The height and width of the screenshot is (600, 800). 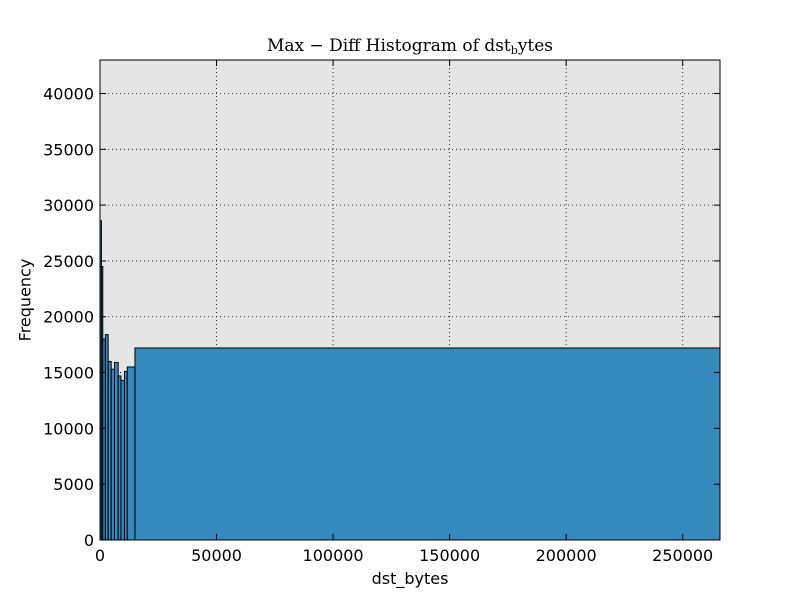 I want to click on y-tick-label: 25000, so click(x=68, y=261).